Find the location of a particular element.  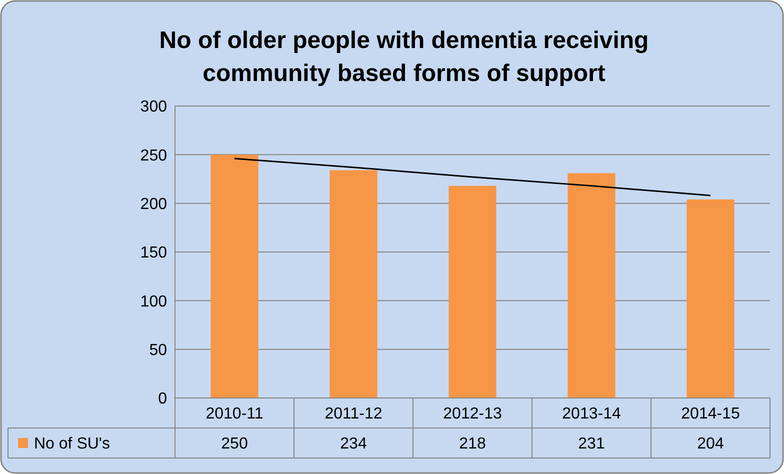

x-tick-label: 2010-11 is located at coordinates (235, 414).